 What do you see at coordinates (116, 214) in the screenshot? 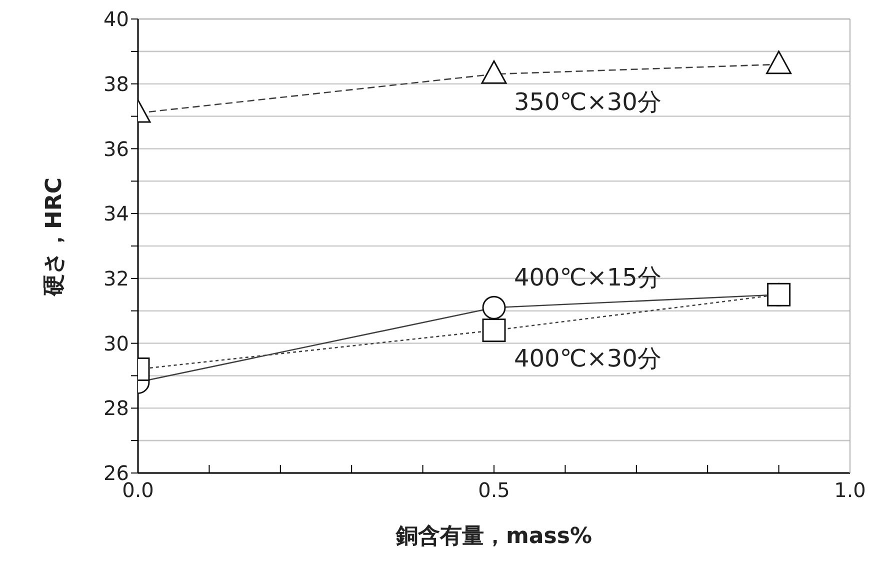
I see `y-tick-label: 34` at bounding box center [116, 214].